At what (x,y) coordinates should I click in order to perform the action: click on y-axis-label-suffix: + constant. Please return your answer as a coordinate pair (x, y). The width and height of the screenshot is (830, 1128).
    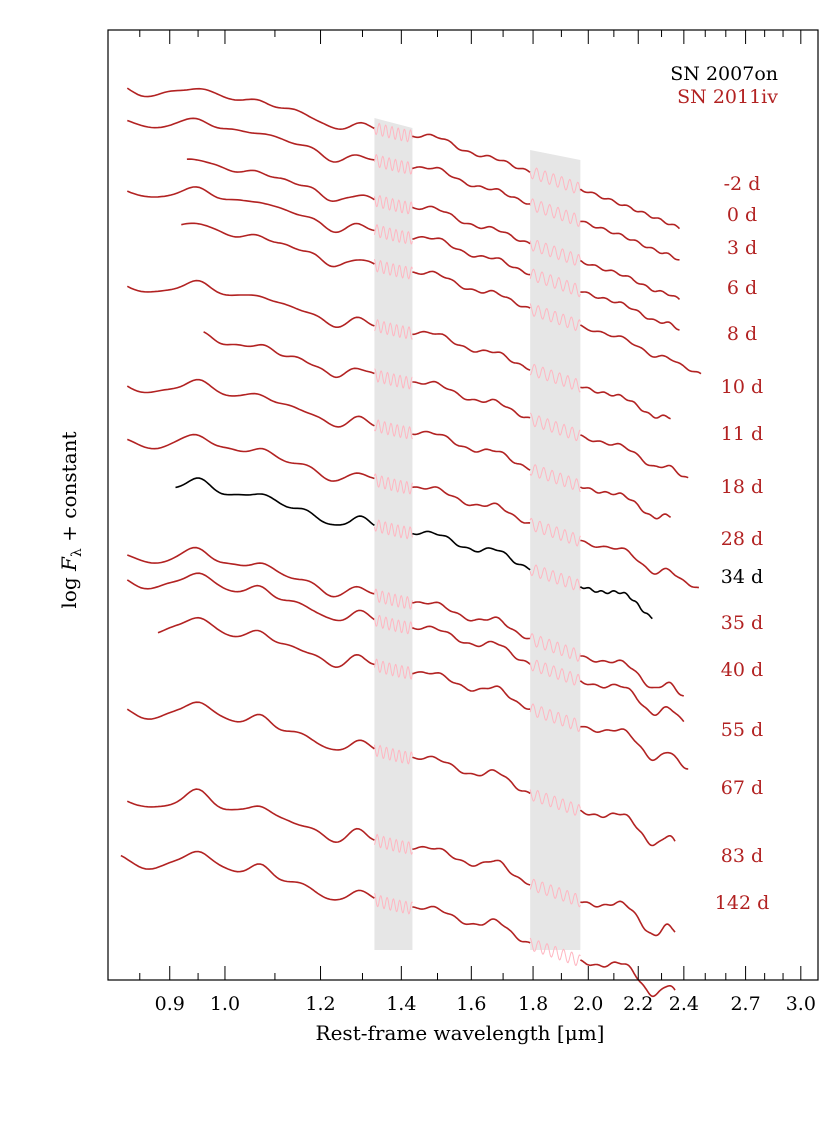
    Looking at the image, I should click on (69, 489).